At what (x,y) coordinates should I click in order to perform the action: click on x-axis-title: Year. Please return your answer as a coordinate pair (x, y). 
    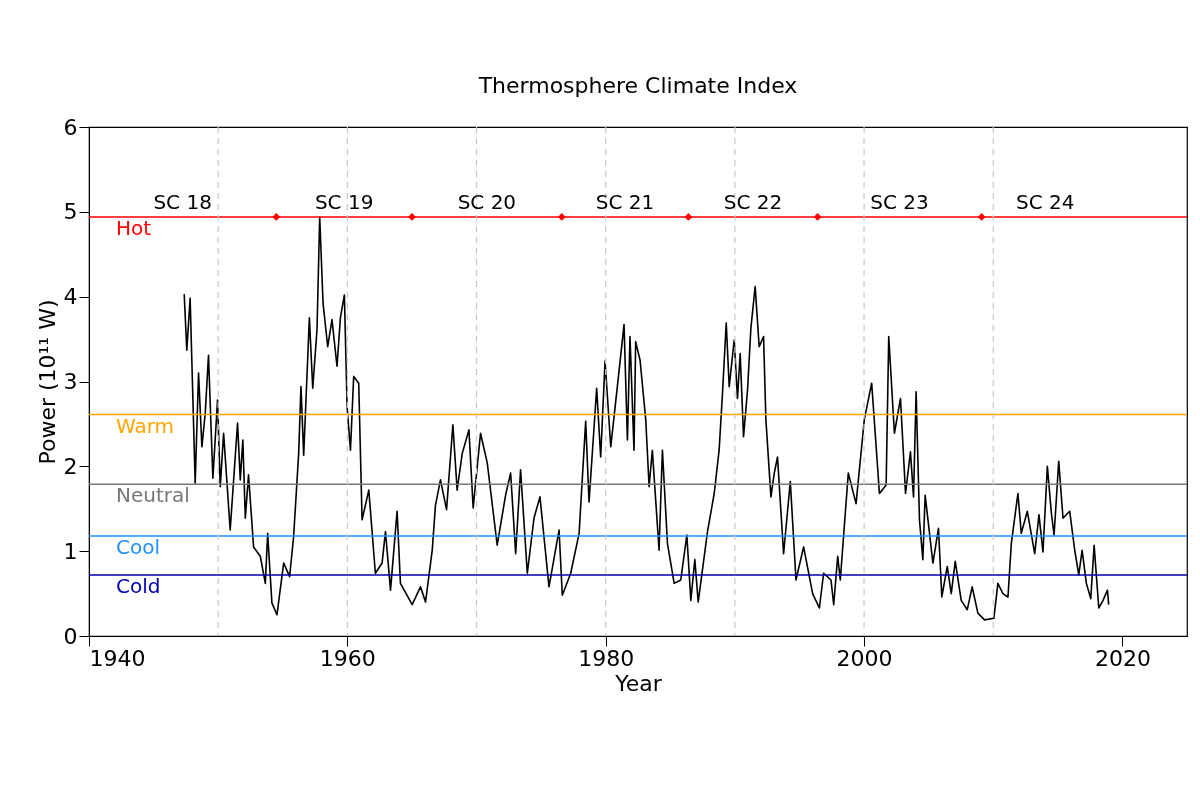
    Looking at the image, I should click on (638, 683).